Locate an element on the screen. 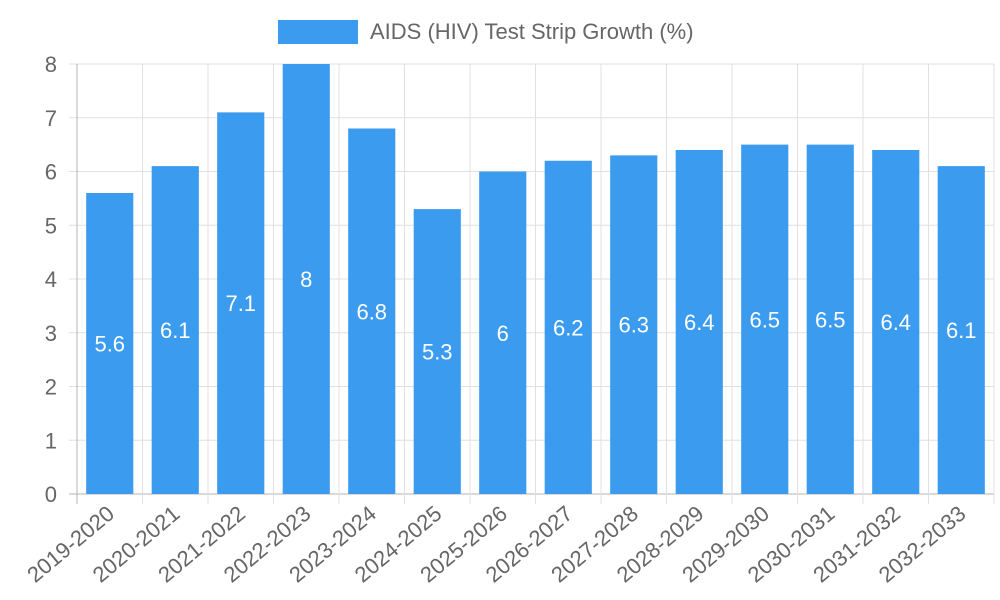 The image size is (1000, 600). data-label: 7.1 is located at coordinates (240, 303).